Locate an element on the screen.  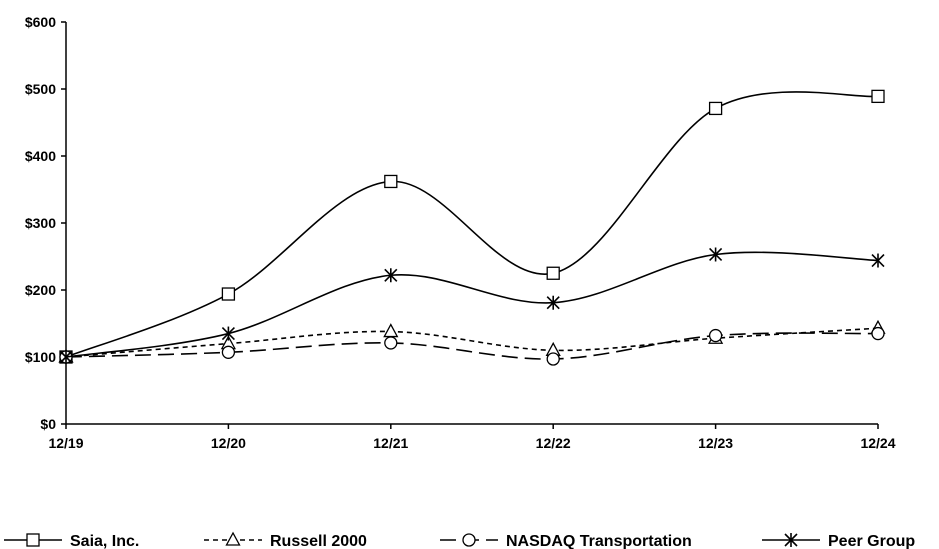
legend-item-asterisk: Peer Group is located at coordinates (838, 541).